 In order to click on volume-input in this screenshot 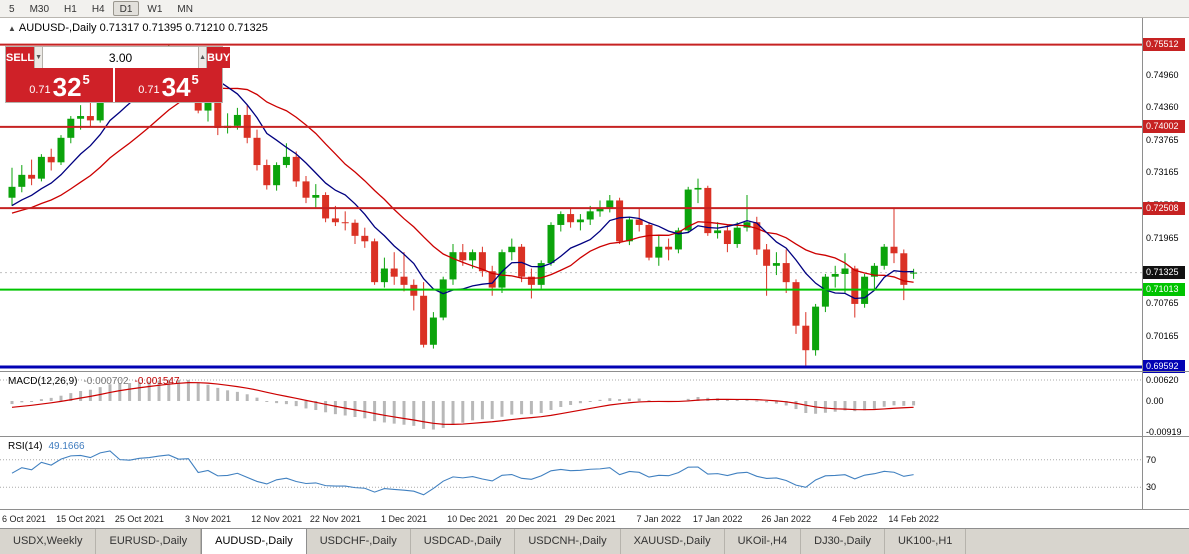, I will do `click(121, 57)`.